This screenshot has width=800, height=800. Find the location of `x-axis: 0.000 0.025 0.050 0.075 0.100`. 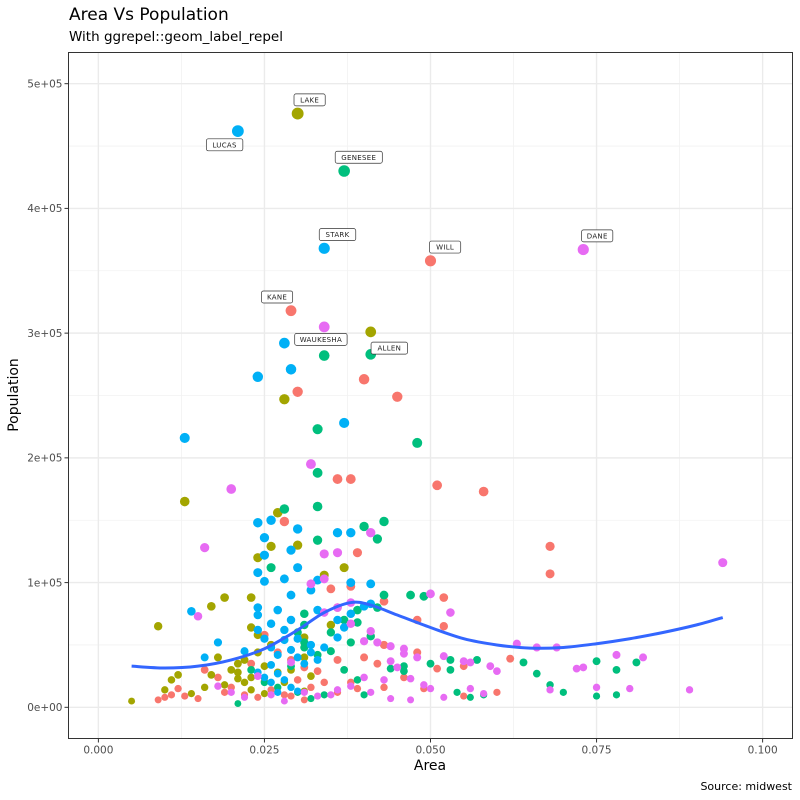

x-axis: 0.000 0.025 0.050 0.075 0.100 is located at coordinates (430, 747).